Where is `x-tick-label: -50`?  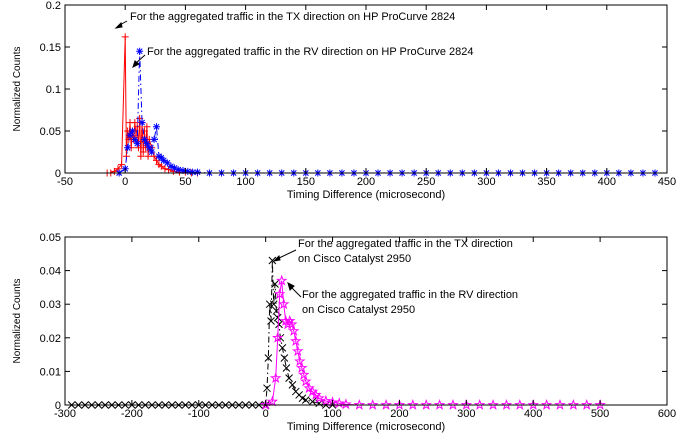
x-tick-label: -50 is located at coordinates (65, 182).